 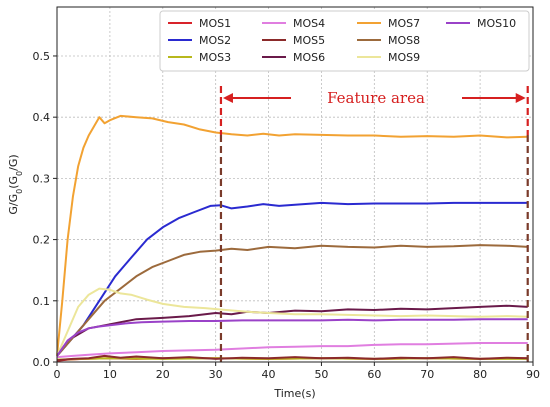 What do you see at coordinates (42, 240) in the screenshot?
I see `y-tick-label: 0.2` at bounding box center [42, 240].